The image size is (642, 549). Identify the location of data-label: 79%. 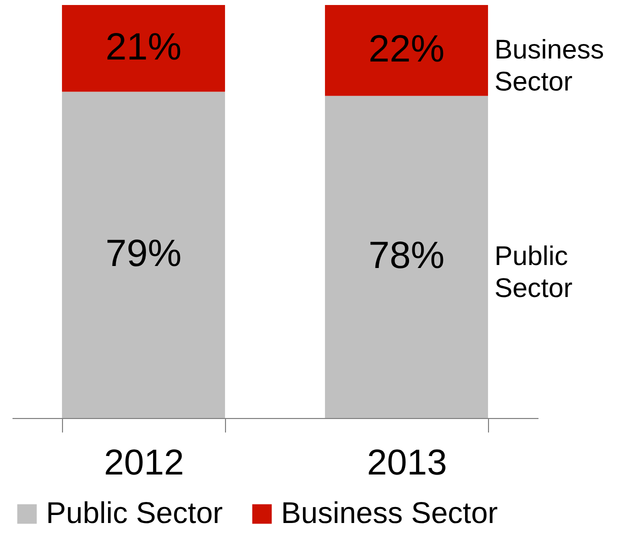
(143, 253).